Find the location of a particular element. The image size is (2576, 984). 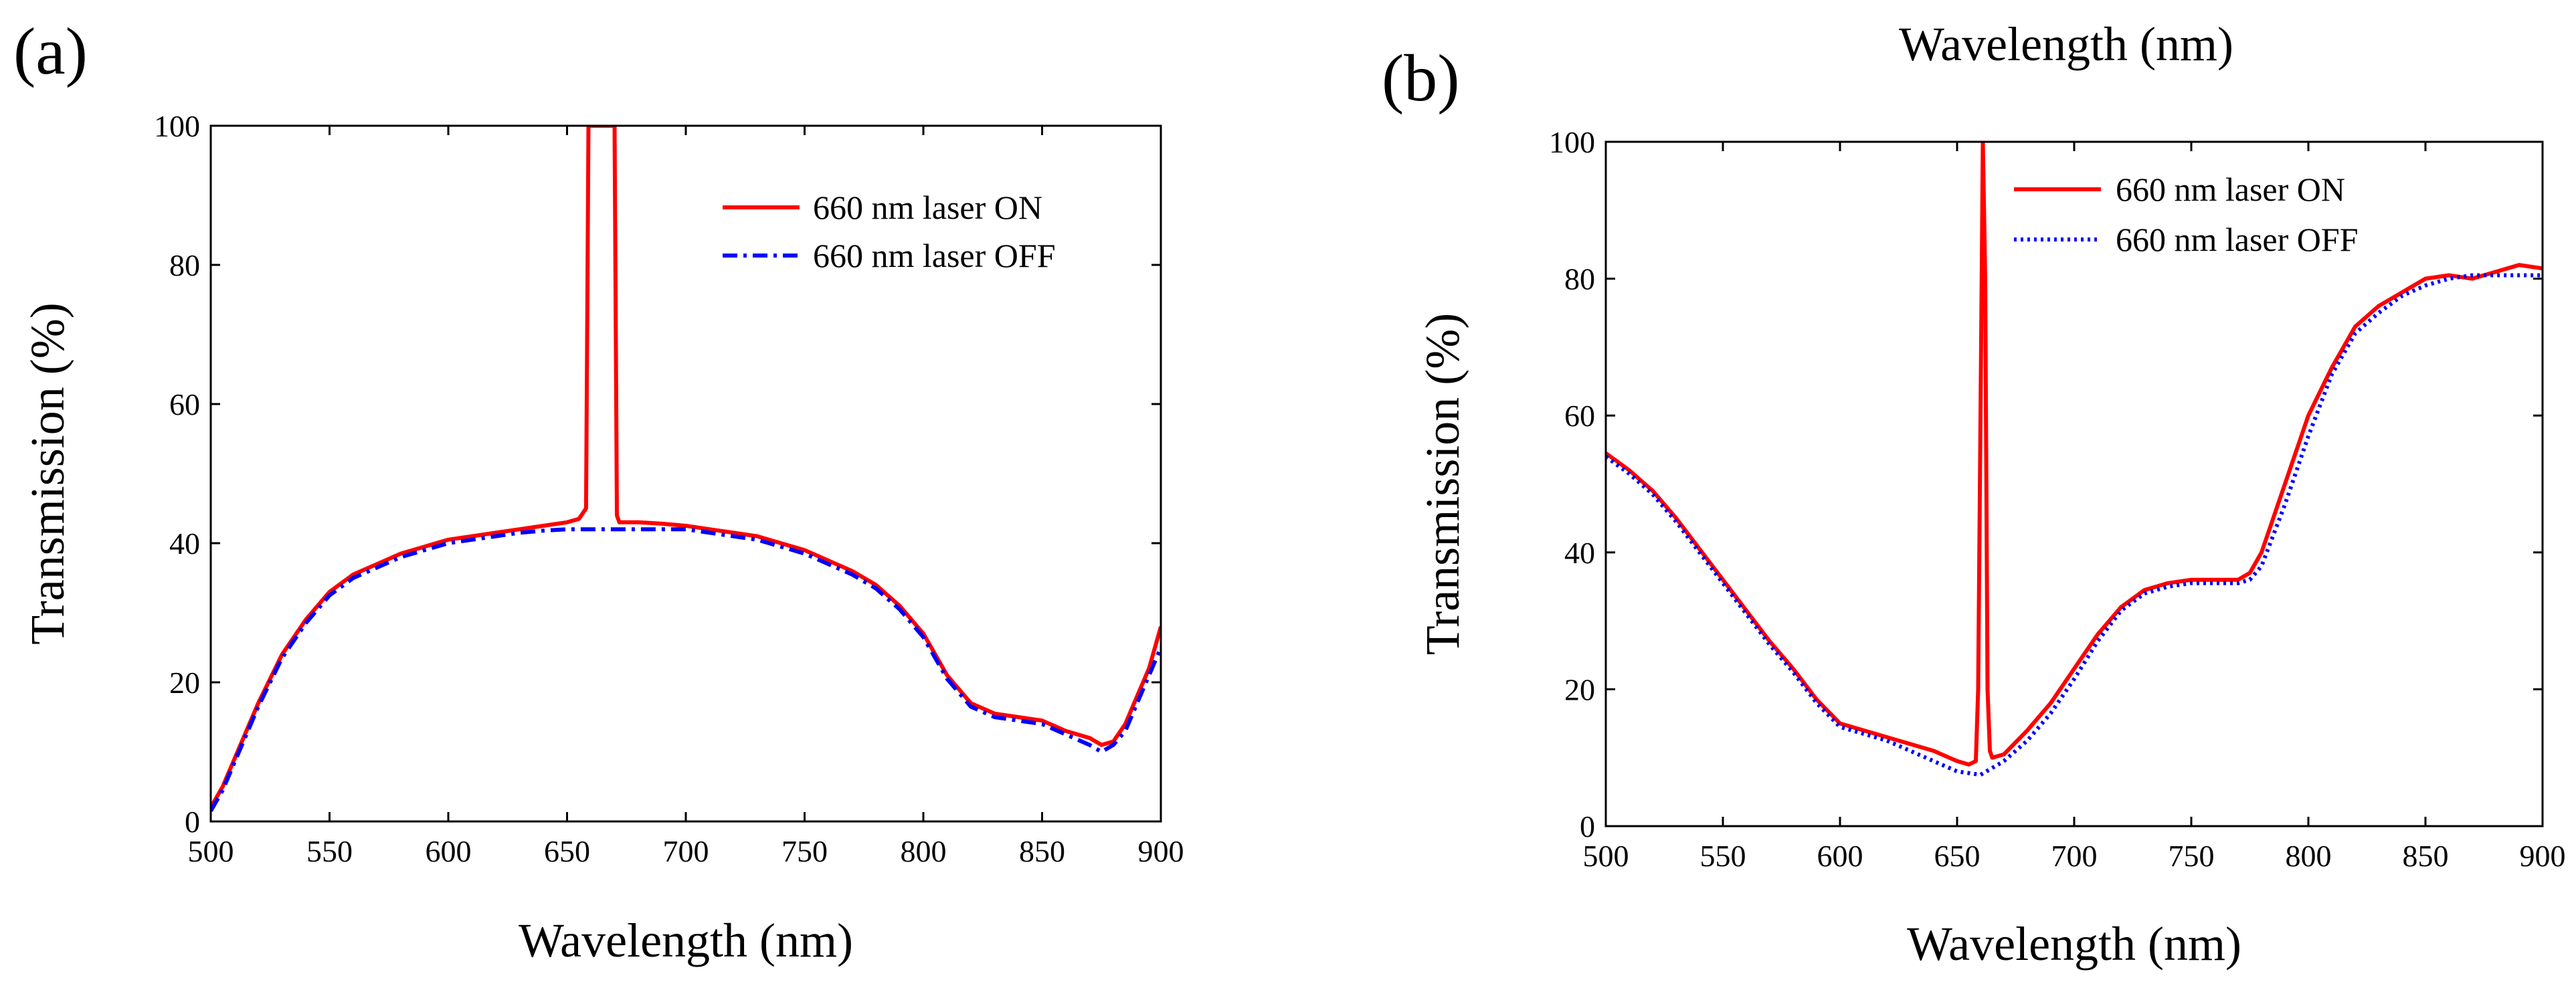

panel-label: (b) is located at coordinates (1421, 78).